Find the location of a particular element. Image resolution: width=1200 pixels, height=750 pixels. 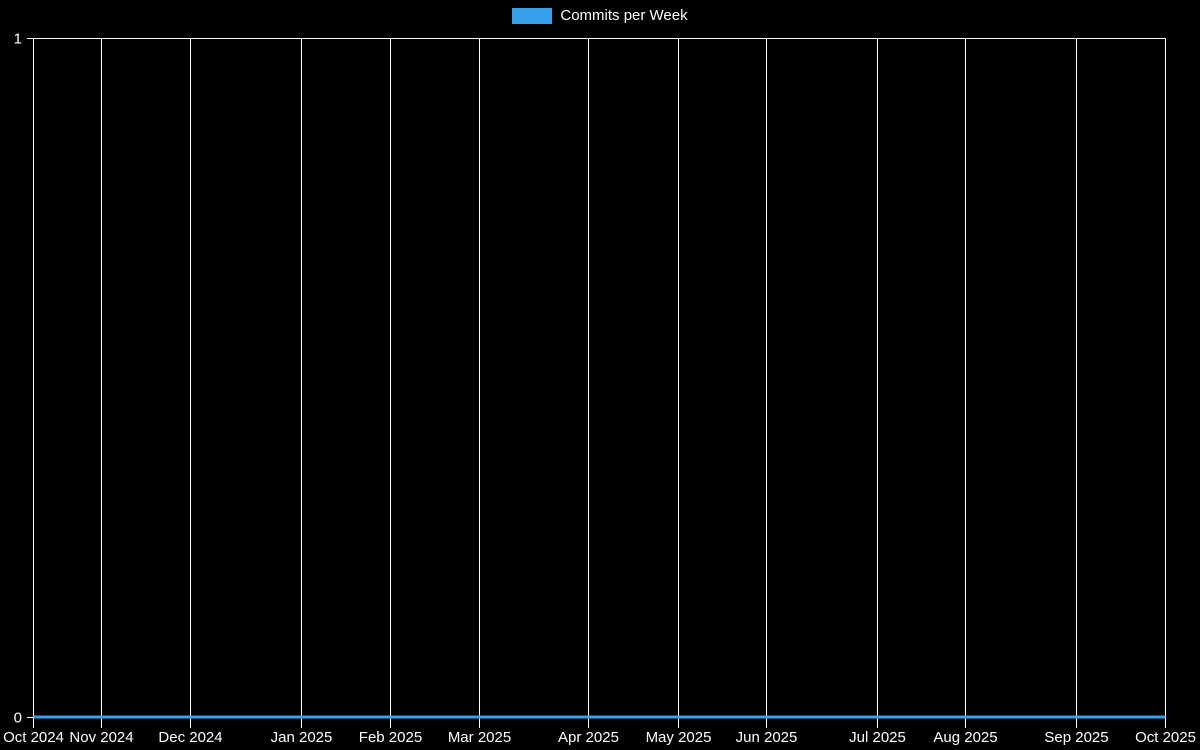

x-tick-label: Jul 2025 is located at coordinates (877, 737).